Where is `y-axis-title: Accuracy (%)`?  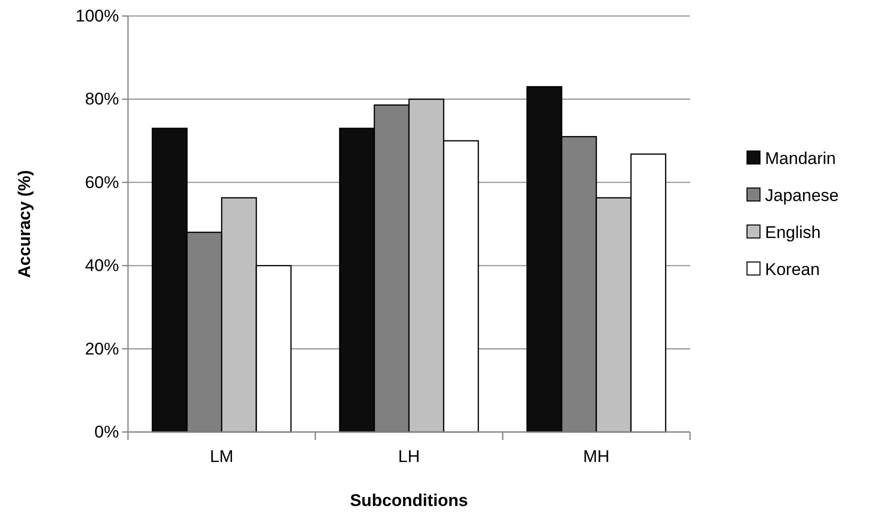
y-axis-title: Accuracy (%) is located at coordinates (24, 224).